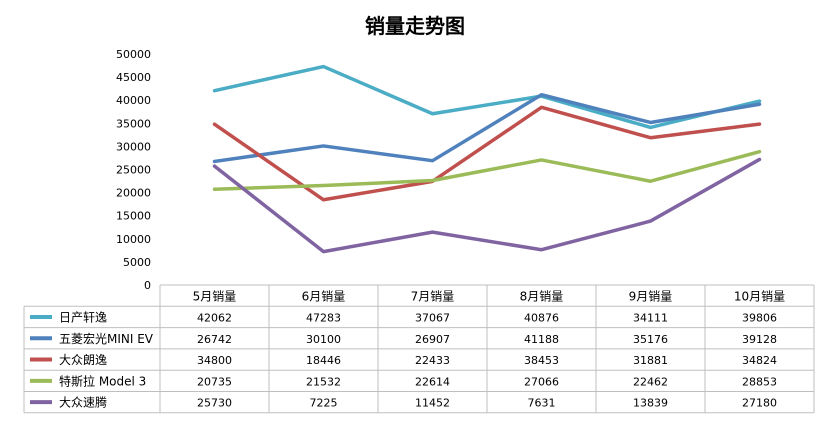 The width and height of the screenshot is (830, 425). Describe the element at coordinates (83, 360) in the screenshot. I see `series-name: 大众朗逸` at that location.